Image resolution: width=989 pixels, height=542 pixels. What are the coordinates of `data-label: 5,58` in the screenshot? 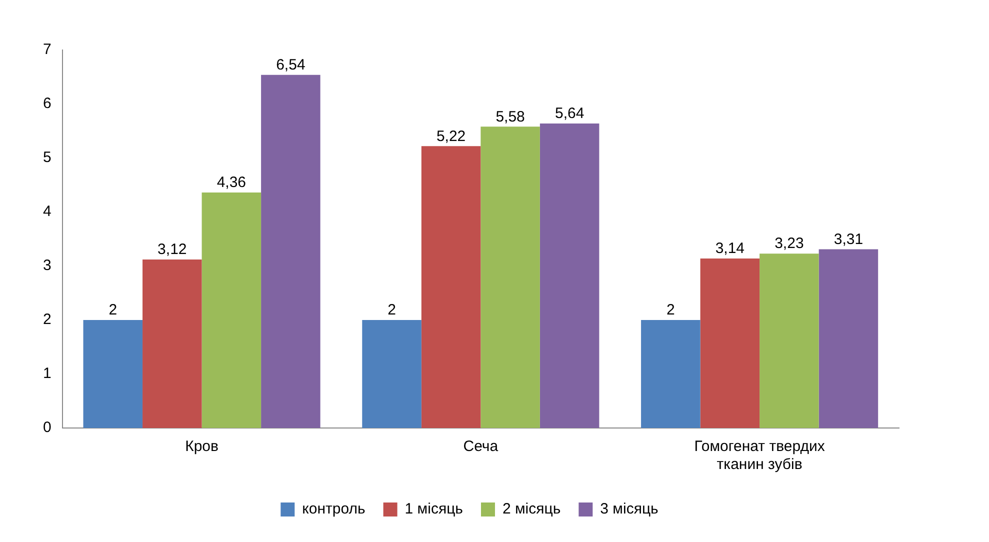 It's located at (510, 117).